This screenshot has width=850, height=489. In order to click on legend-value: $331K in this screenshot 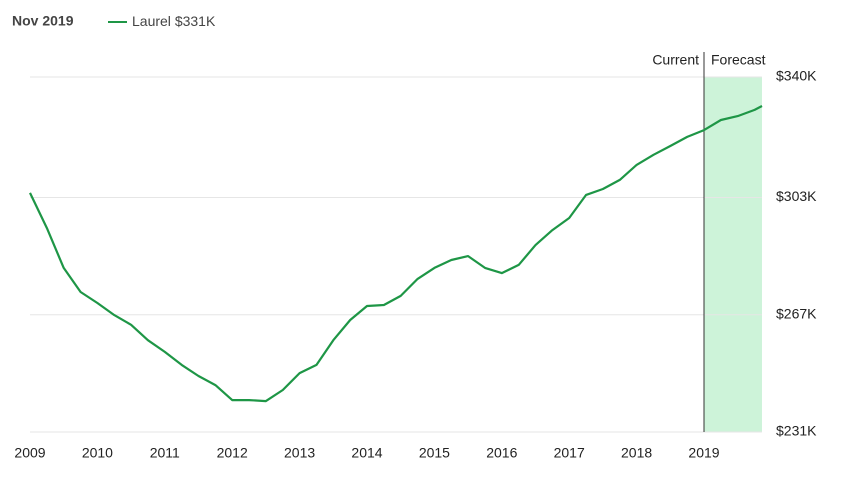, I will do `click(195, 21)`.